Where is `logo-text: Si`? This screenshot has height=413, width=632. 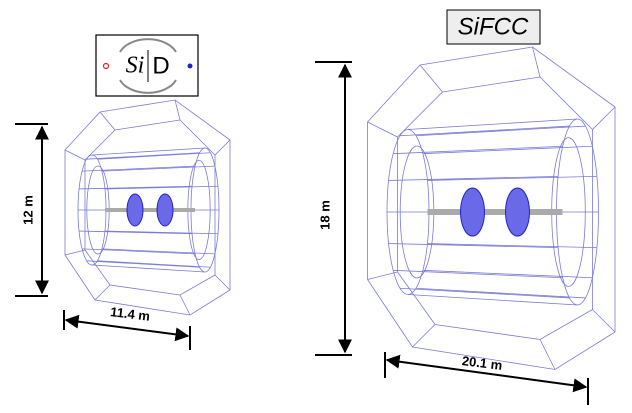 logo-text: Si is located at coordinates (135, 66).